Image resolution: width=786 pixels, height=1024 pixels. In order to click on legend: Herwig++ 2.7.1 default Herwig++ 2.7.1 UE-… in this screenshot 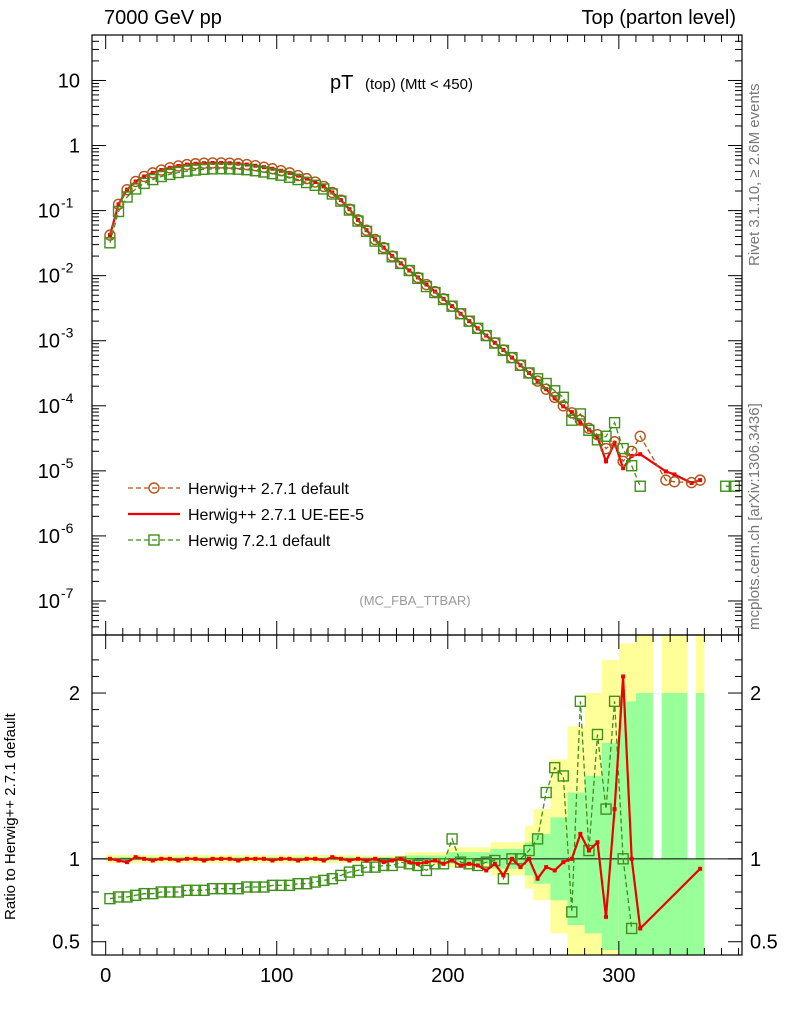, I will do `click(246, 515)`.